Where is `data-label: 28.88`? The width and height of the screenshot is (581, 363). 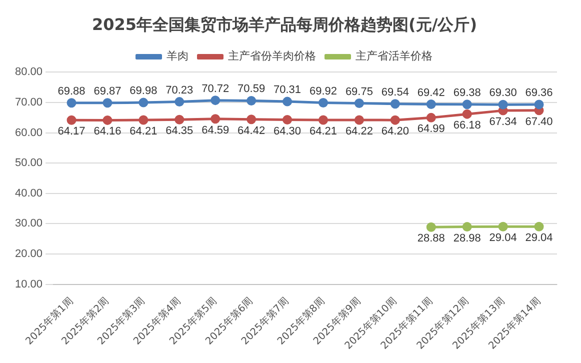 data-label: 28.88 is located at coordinates (431, 238).